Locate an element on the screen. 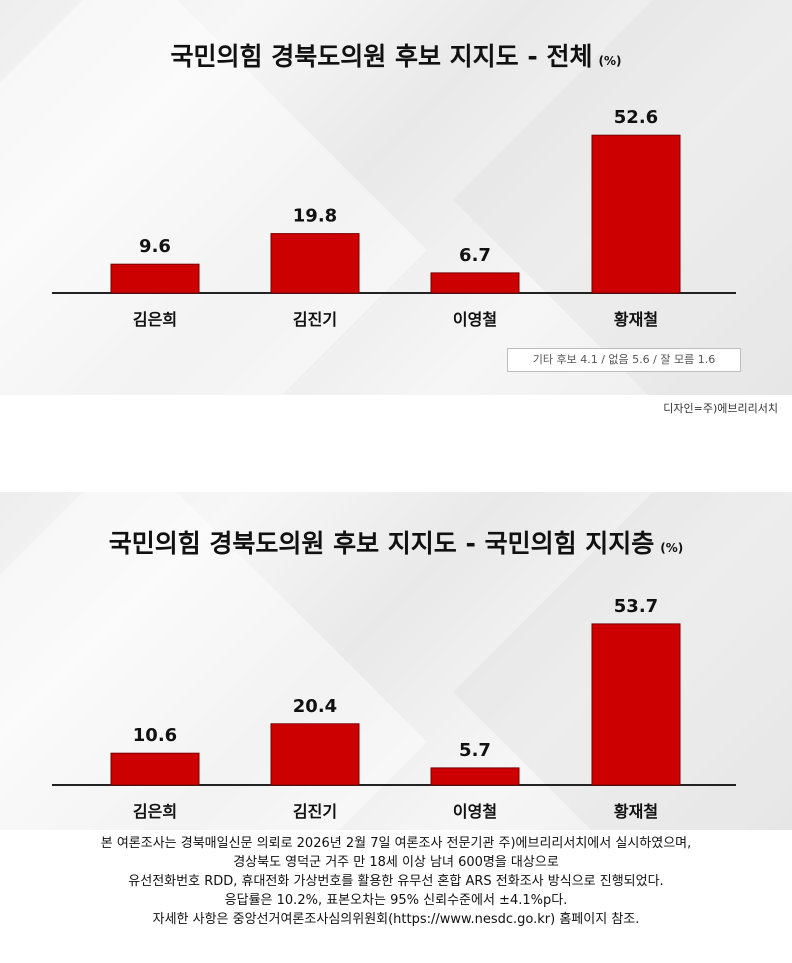 The width and height of the screenshot is (792, 963). chart-title-text: 국민의힘 경북도의원 후보 지지도 - 전체 is located at coordinates (381, 56).